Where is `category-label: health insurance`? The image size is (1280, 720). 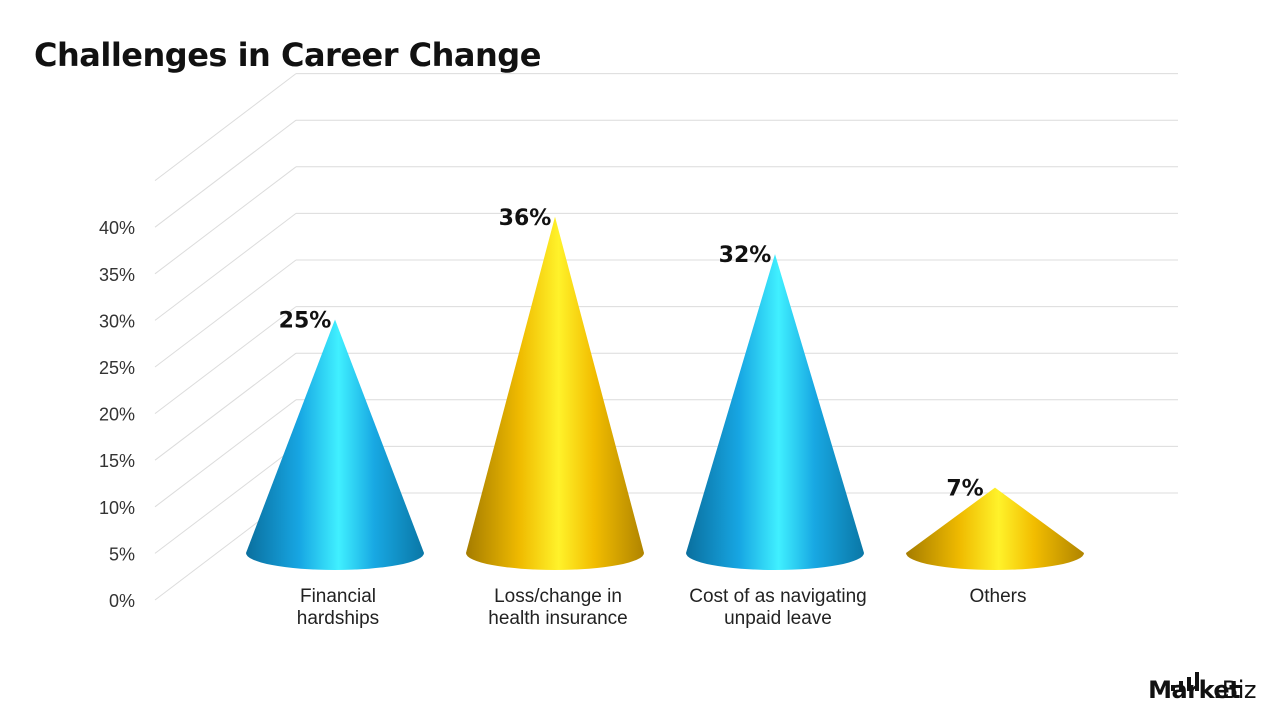
category-label: health insurance is located at coordinates (557, 618).